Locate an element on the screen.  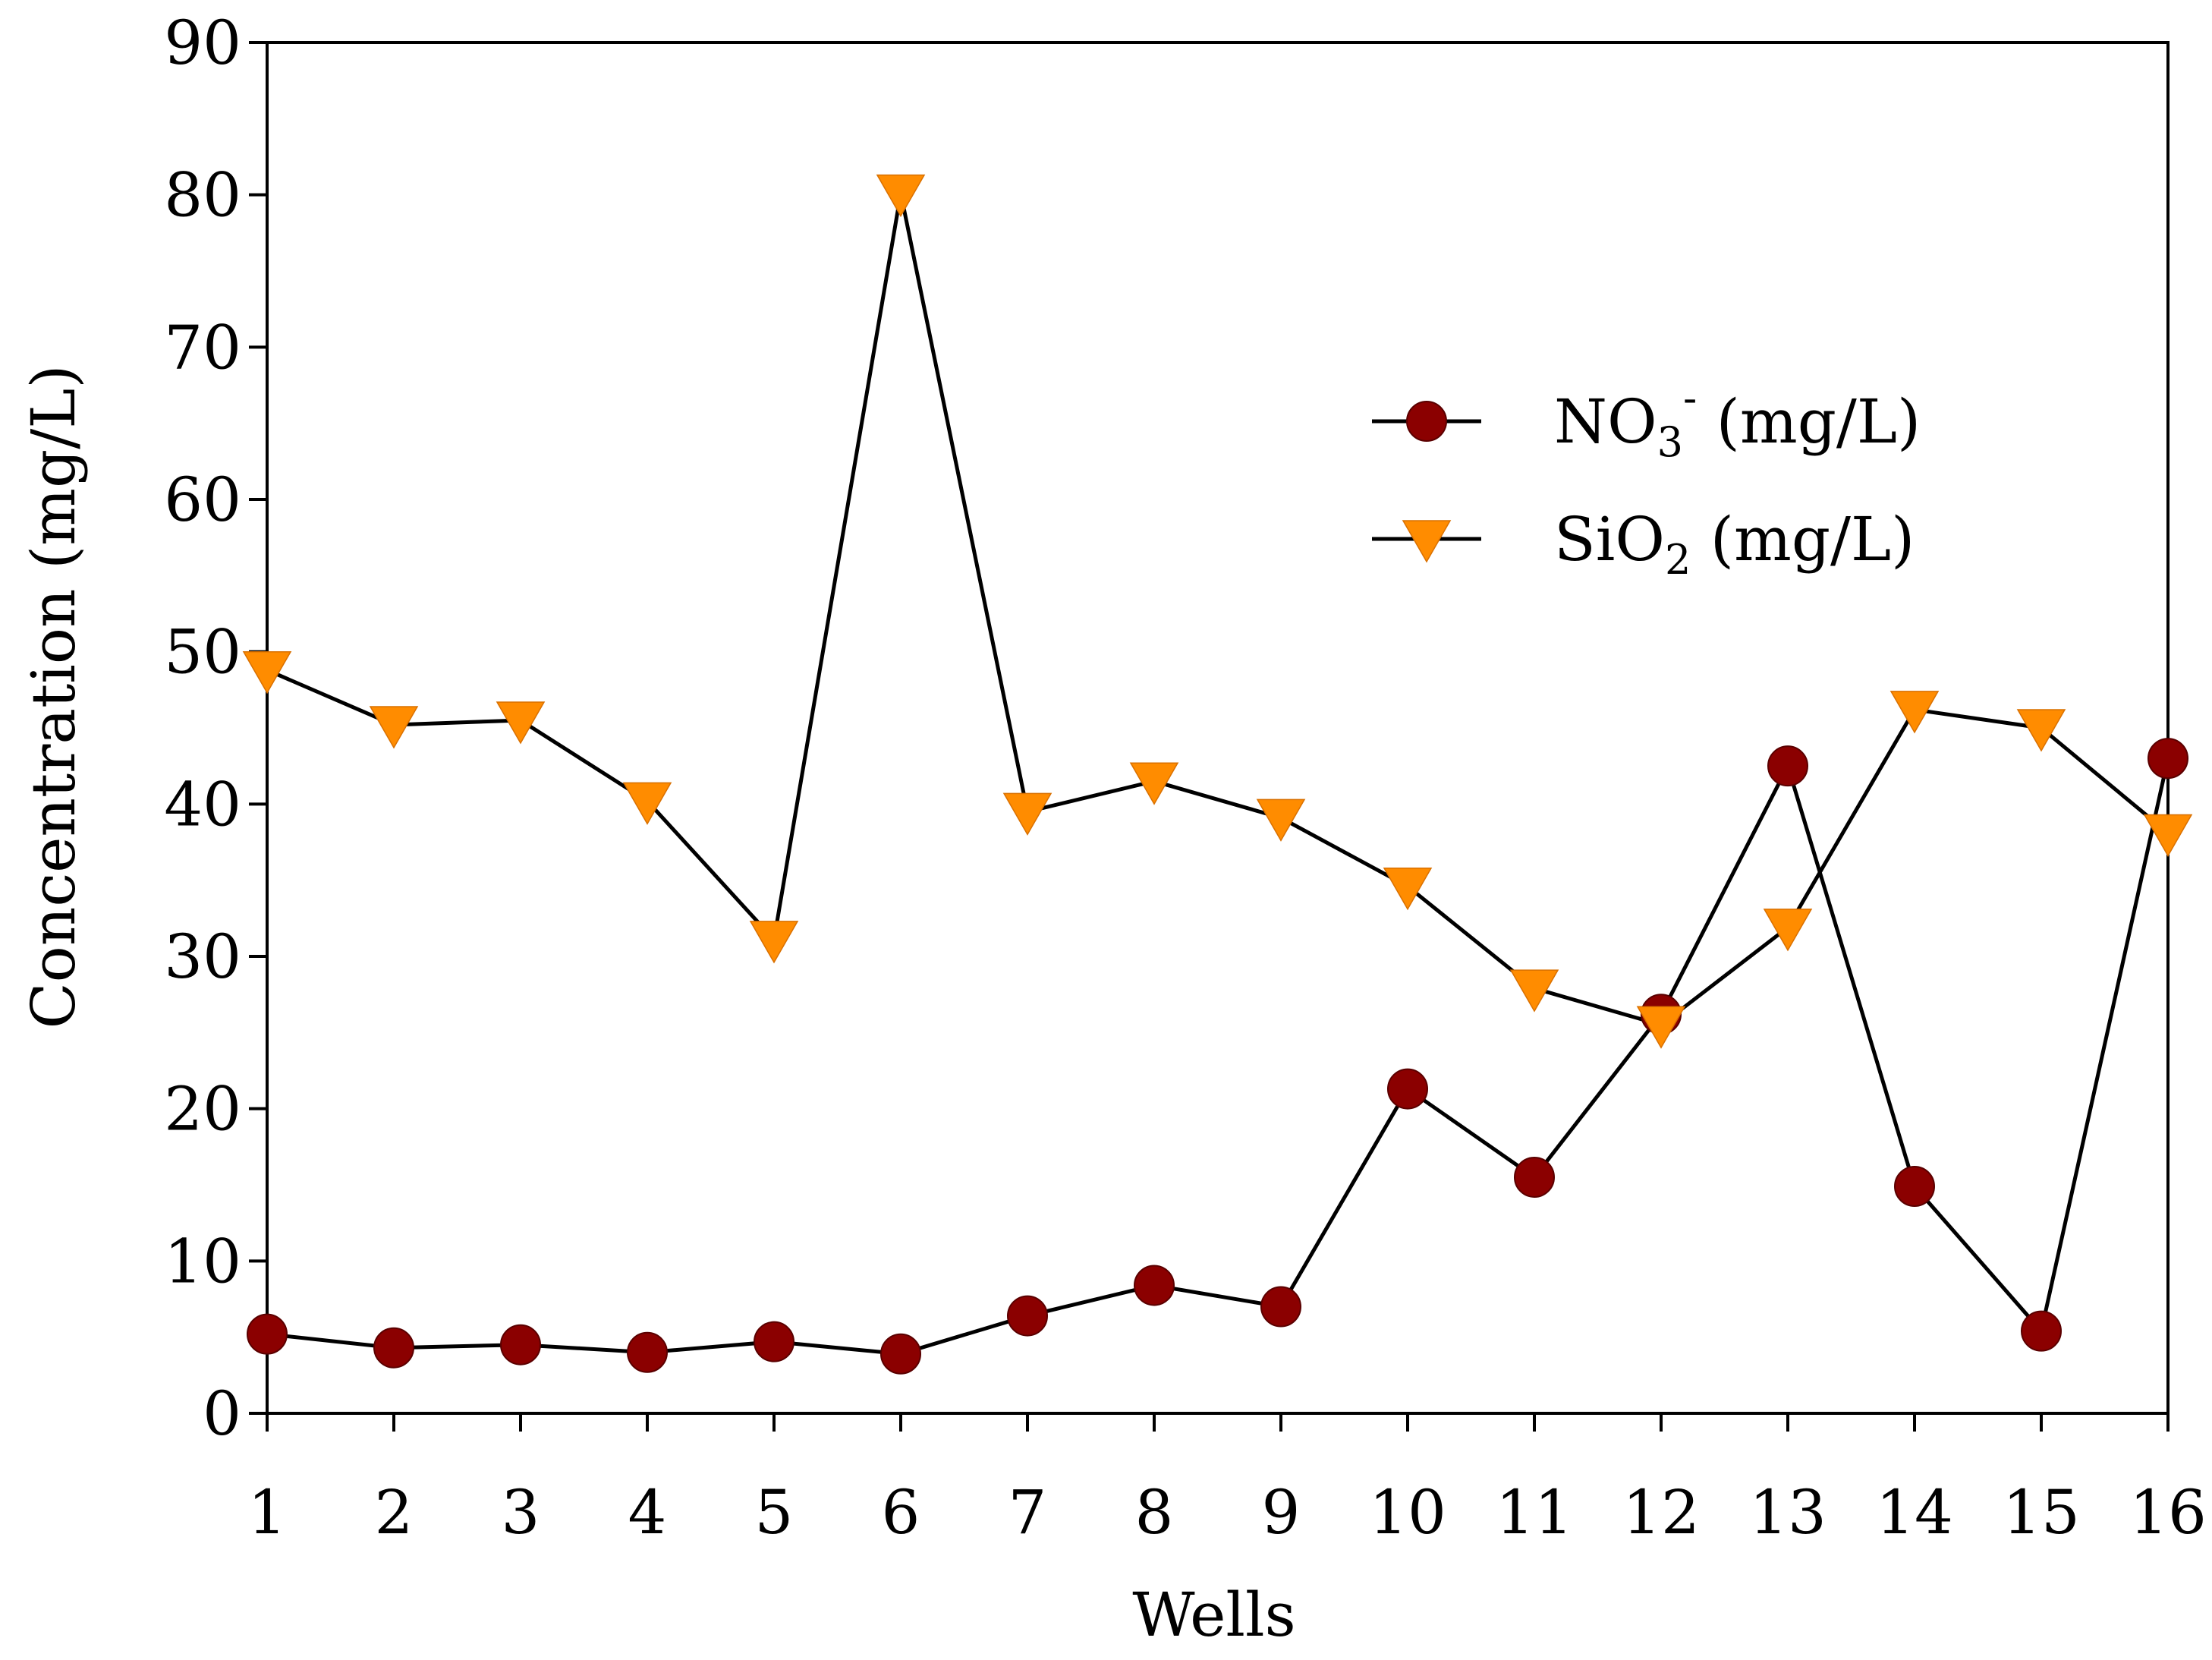
x-tick-label: 12 is located at coordinates (1661, 1512).